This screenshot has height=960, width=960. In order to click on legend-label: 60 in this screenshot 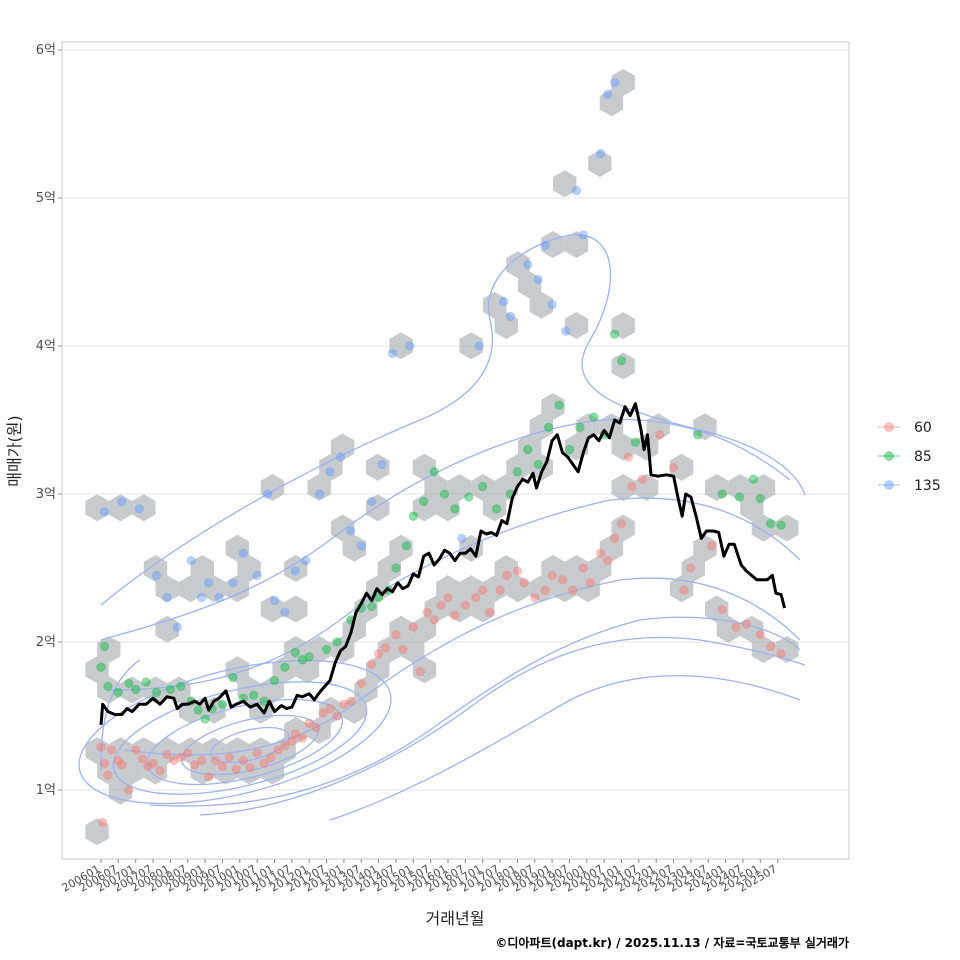, I will do `click(923, 428)`.